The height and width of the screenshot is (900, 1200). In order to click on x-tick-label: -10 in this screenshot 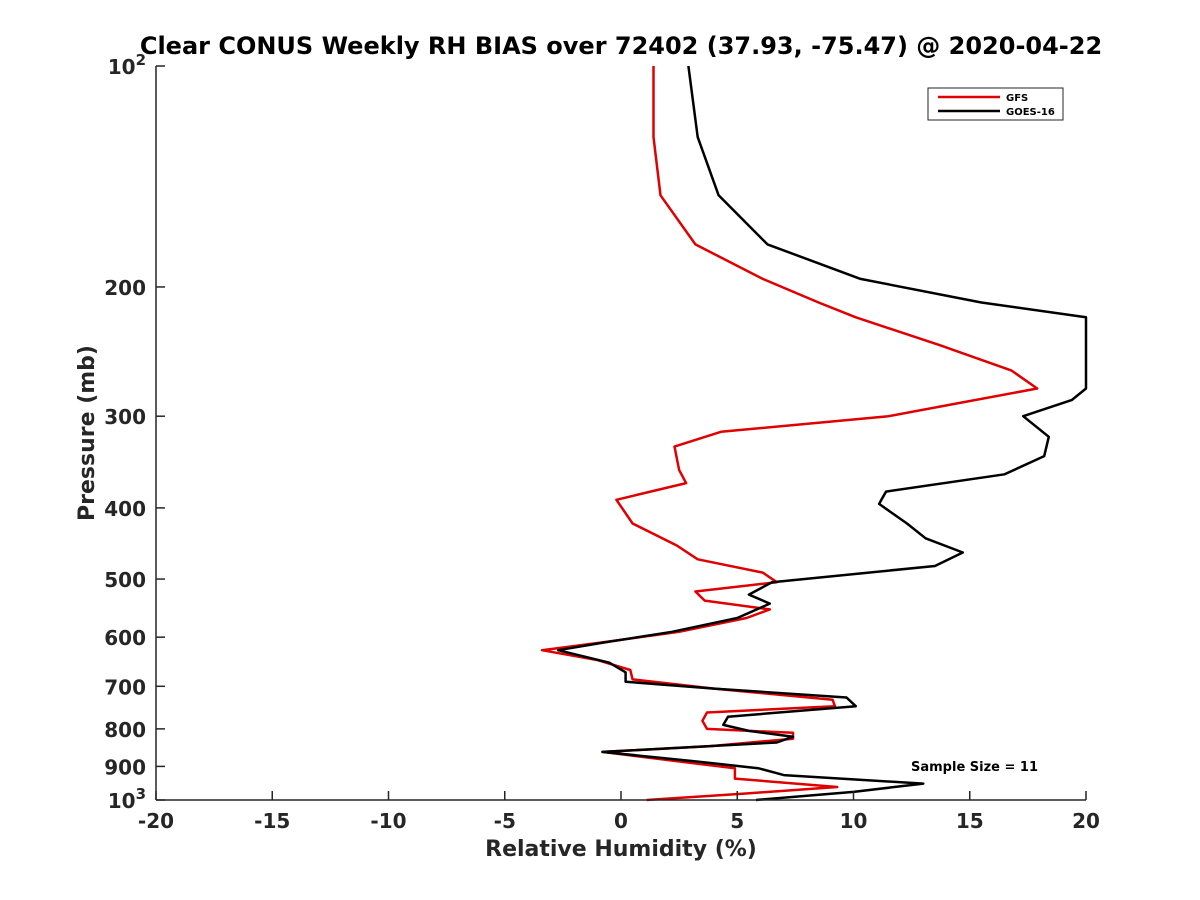, I will do `click(388, 821)`.